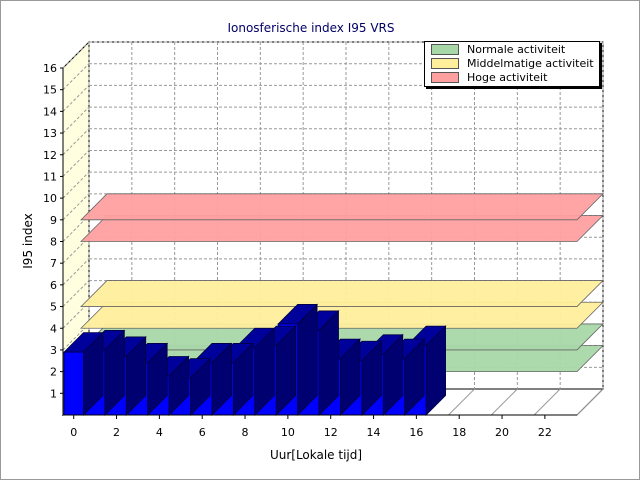 The image size is (640, 481). Describe the element at coordinates (73, 383) in the screenshot. I see `bar` at that location.